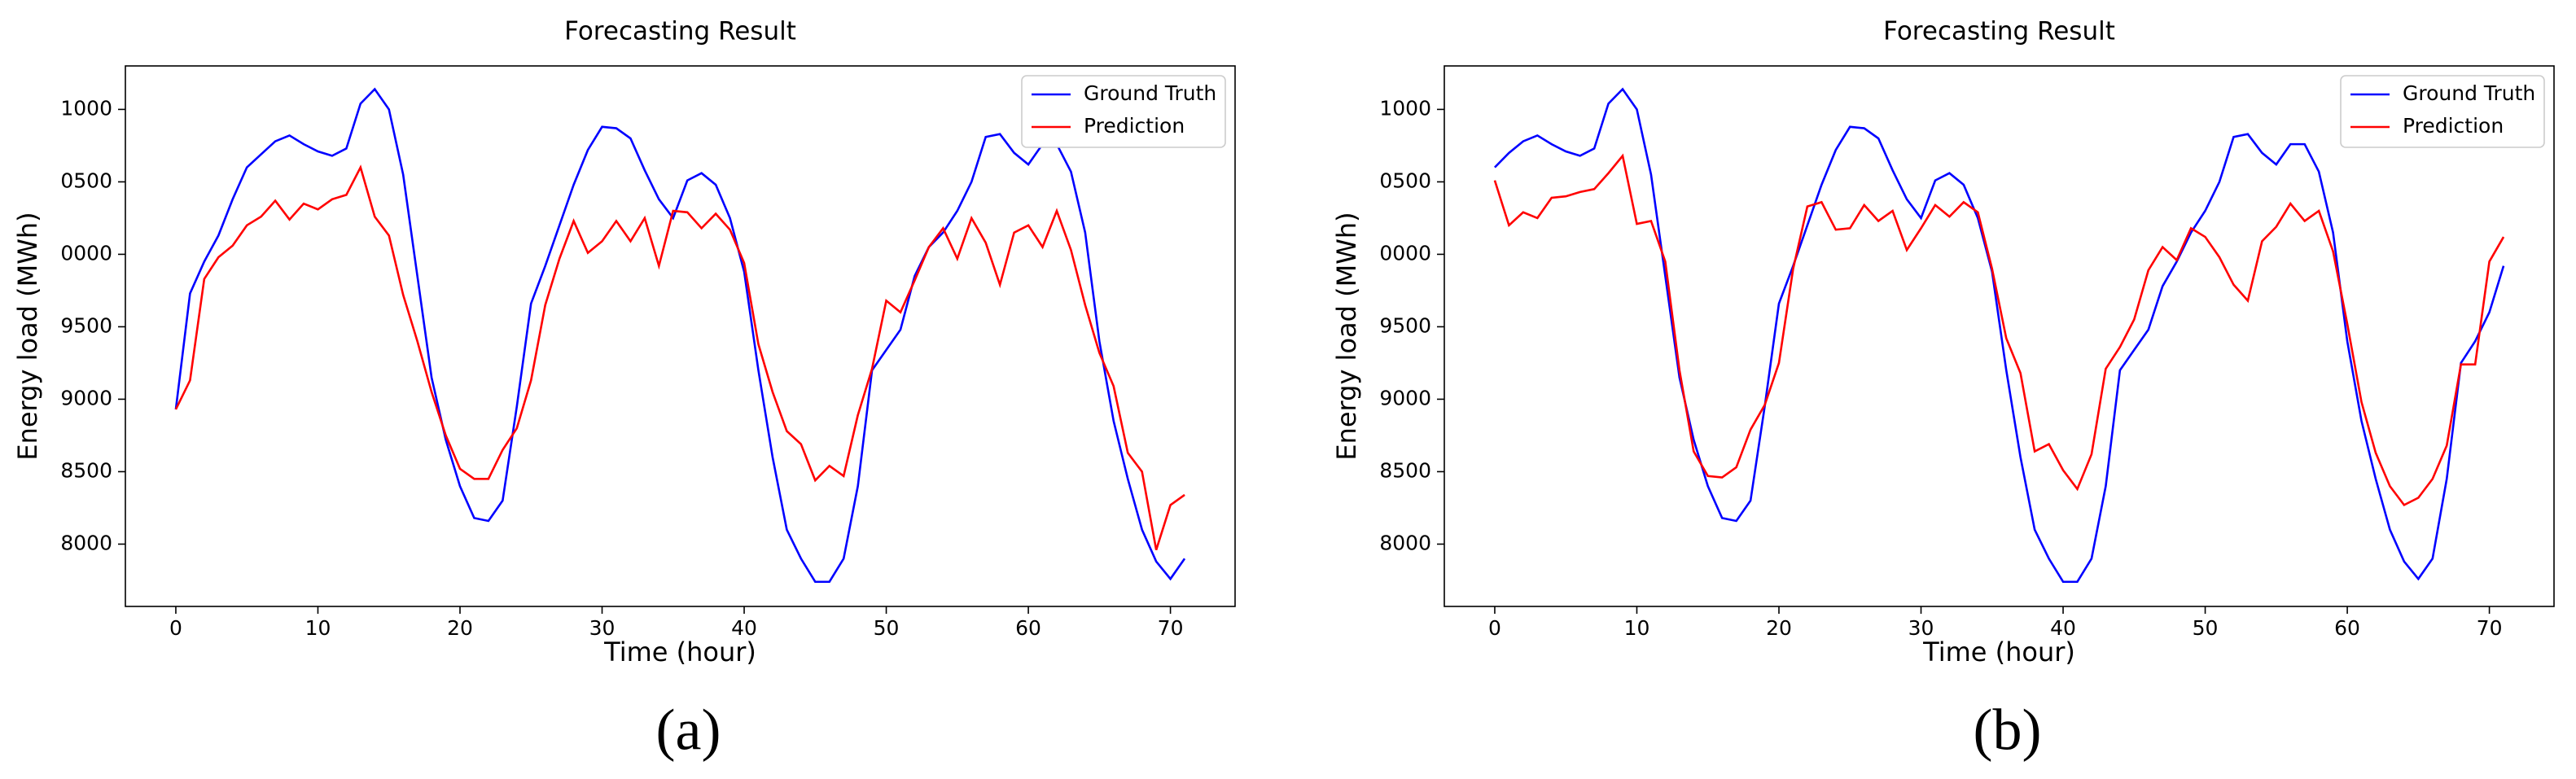 Image resolution: width=2576 pixels, height=779 pixels. Describe the element at coordinates (2008, 730) in the screenshot. I see `caption: (b)` at that location.